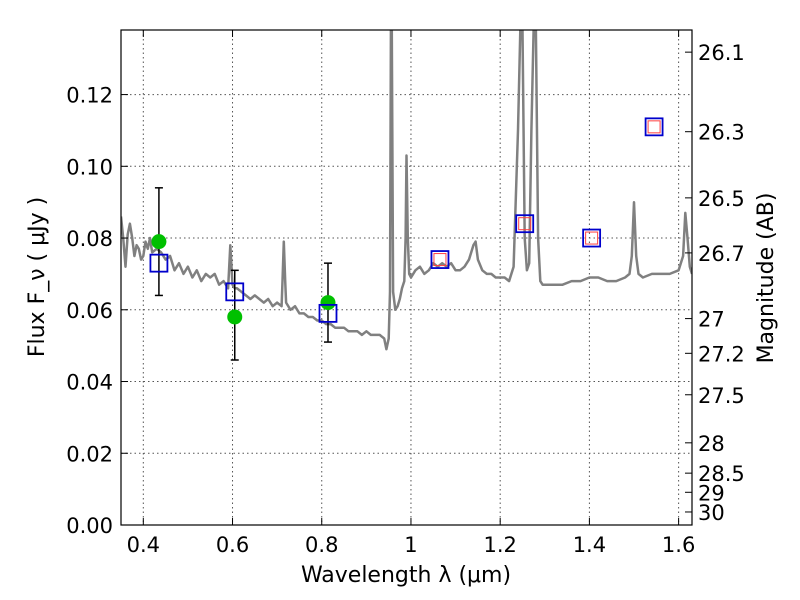 This screenshot has width=800, height=600. What do you see at coordinates (678, 545) in the screenshot?
I see `x-tick-label: 1.6` at bounding box center [678, 545].